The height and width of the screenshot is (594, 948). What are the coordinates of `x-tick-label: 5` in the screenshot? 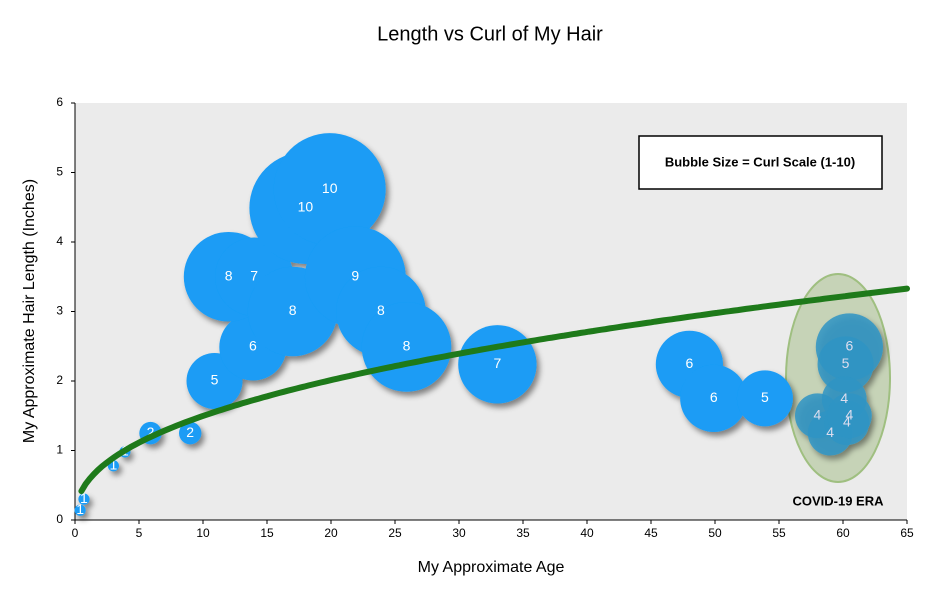 It's located at (139, 533).